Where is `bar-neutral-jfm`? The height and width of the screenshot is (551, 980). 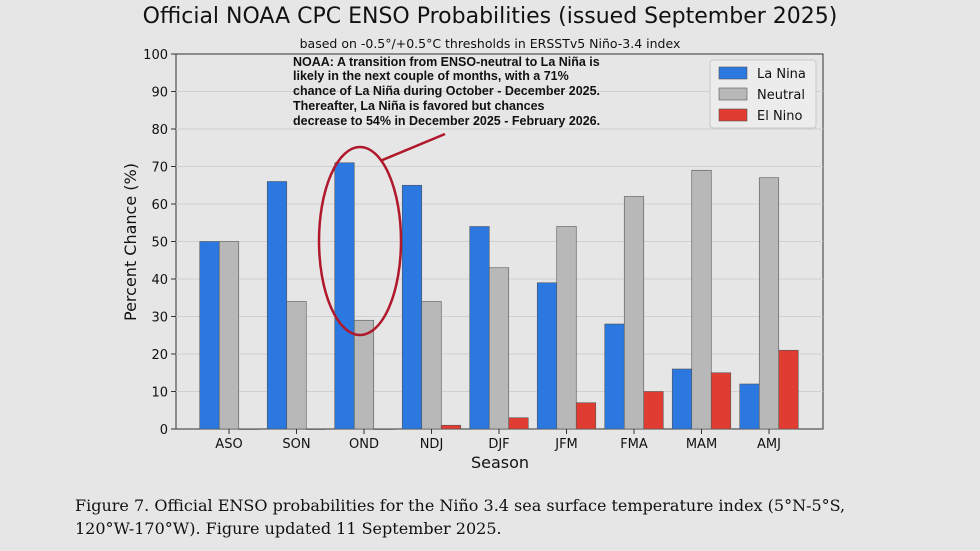 bar-neutral-jfm is located at coordinates (566, 328).